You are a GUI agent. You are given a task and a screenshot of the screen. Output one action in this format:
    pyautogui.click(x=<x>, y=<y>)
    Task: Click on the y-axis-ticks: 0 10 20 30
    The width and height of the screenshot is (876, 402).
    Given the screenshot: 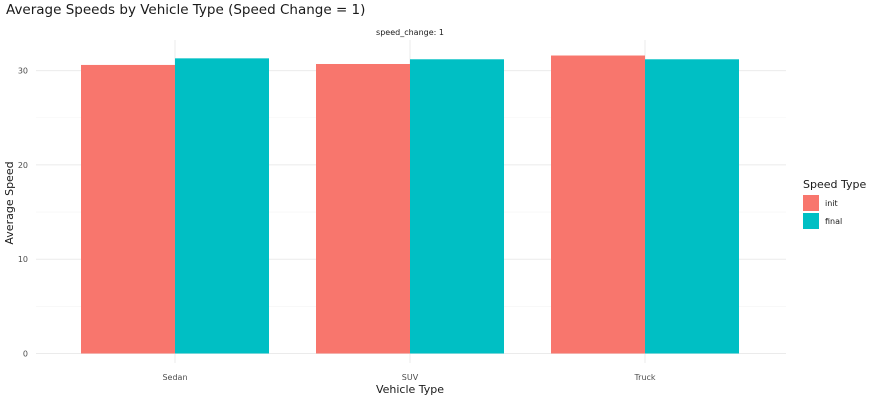 What is the action you would take?
    pyautogui.click(x=23, y=213)
    